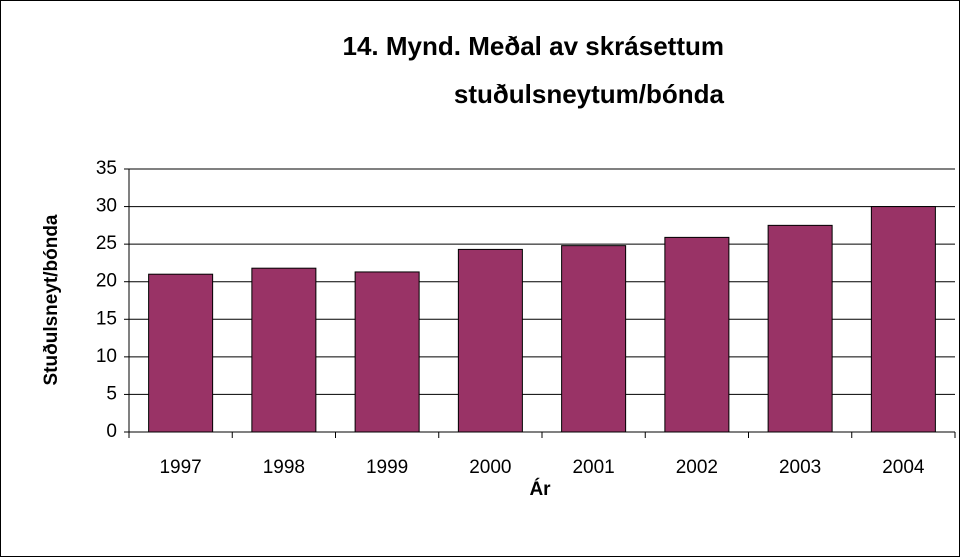 Image resolution: width=960 pixels, height=557 pixels. What do you see at coordinates (540, 489) in the screenshot?
I see `x-axis-label: Ár` at bounding box center [540, 489].